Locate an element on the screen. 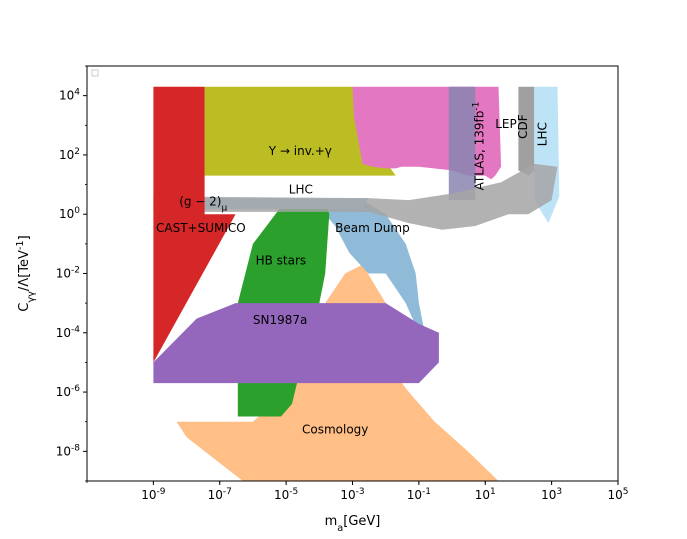  x-tick-label: 10-5 is located at coordinates (286, 494).